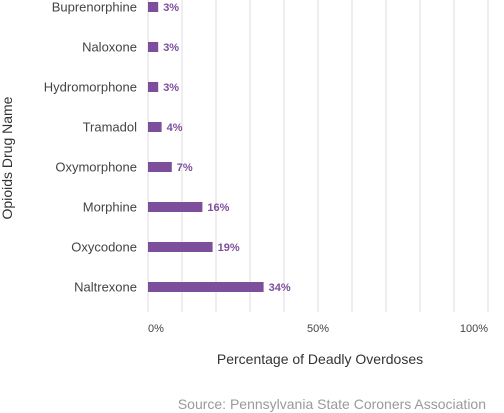 This screenshot has height=413, width=504. What do you see at coordinates (96, 167) in the screenshot?
I see `category-label: Oxymorphone` at bounding box center [96, 167].